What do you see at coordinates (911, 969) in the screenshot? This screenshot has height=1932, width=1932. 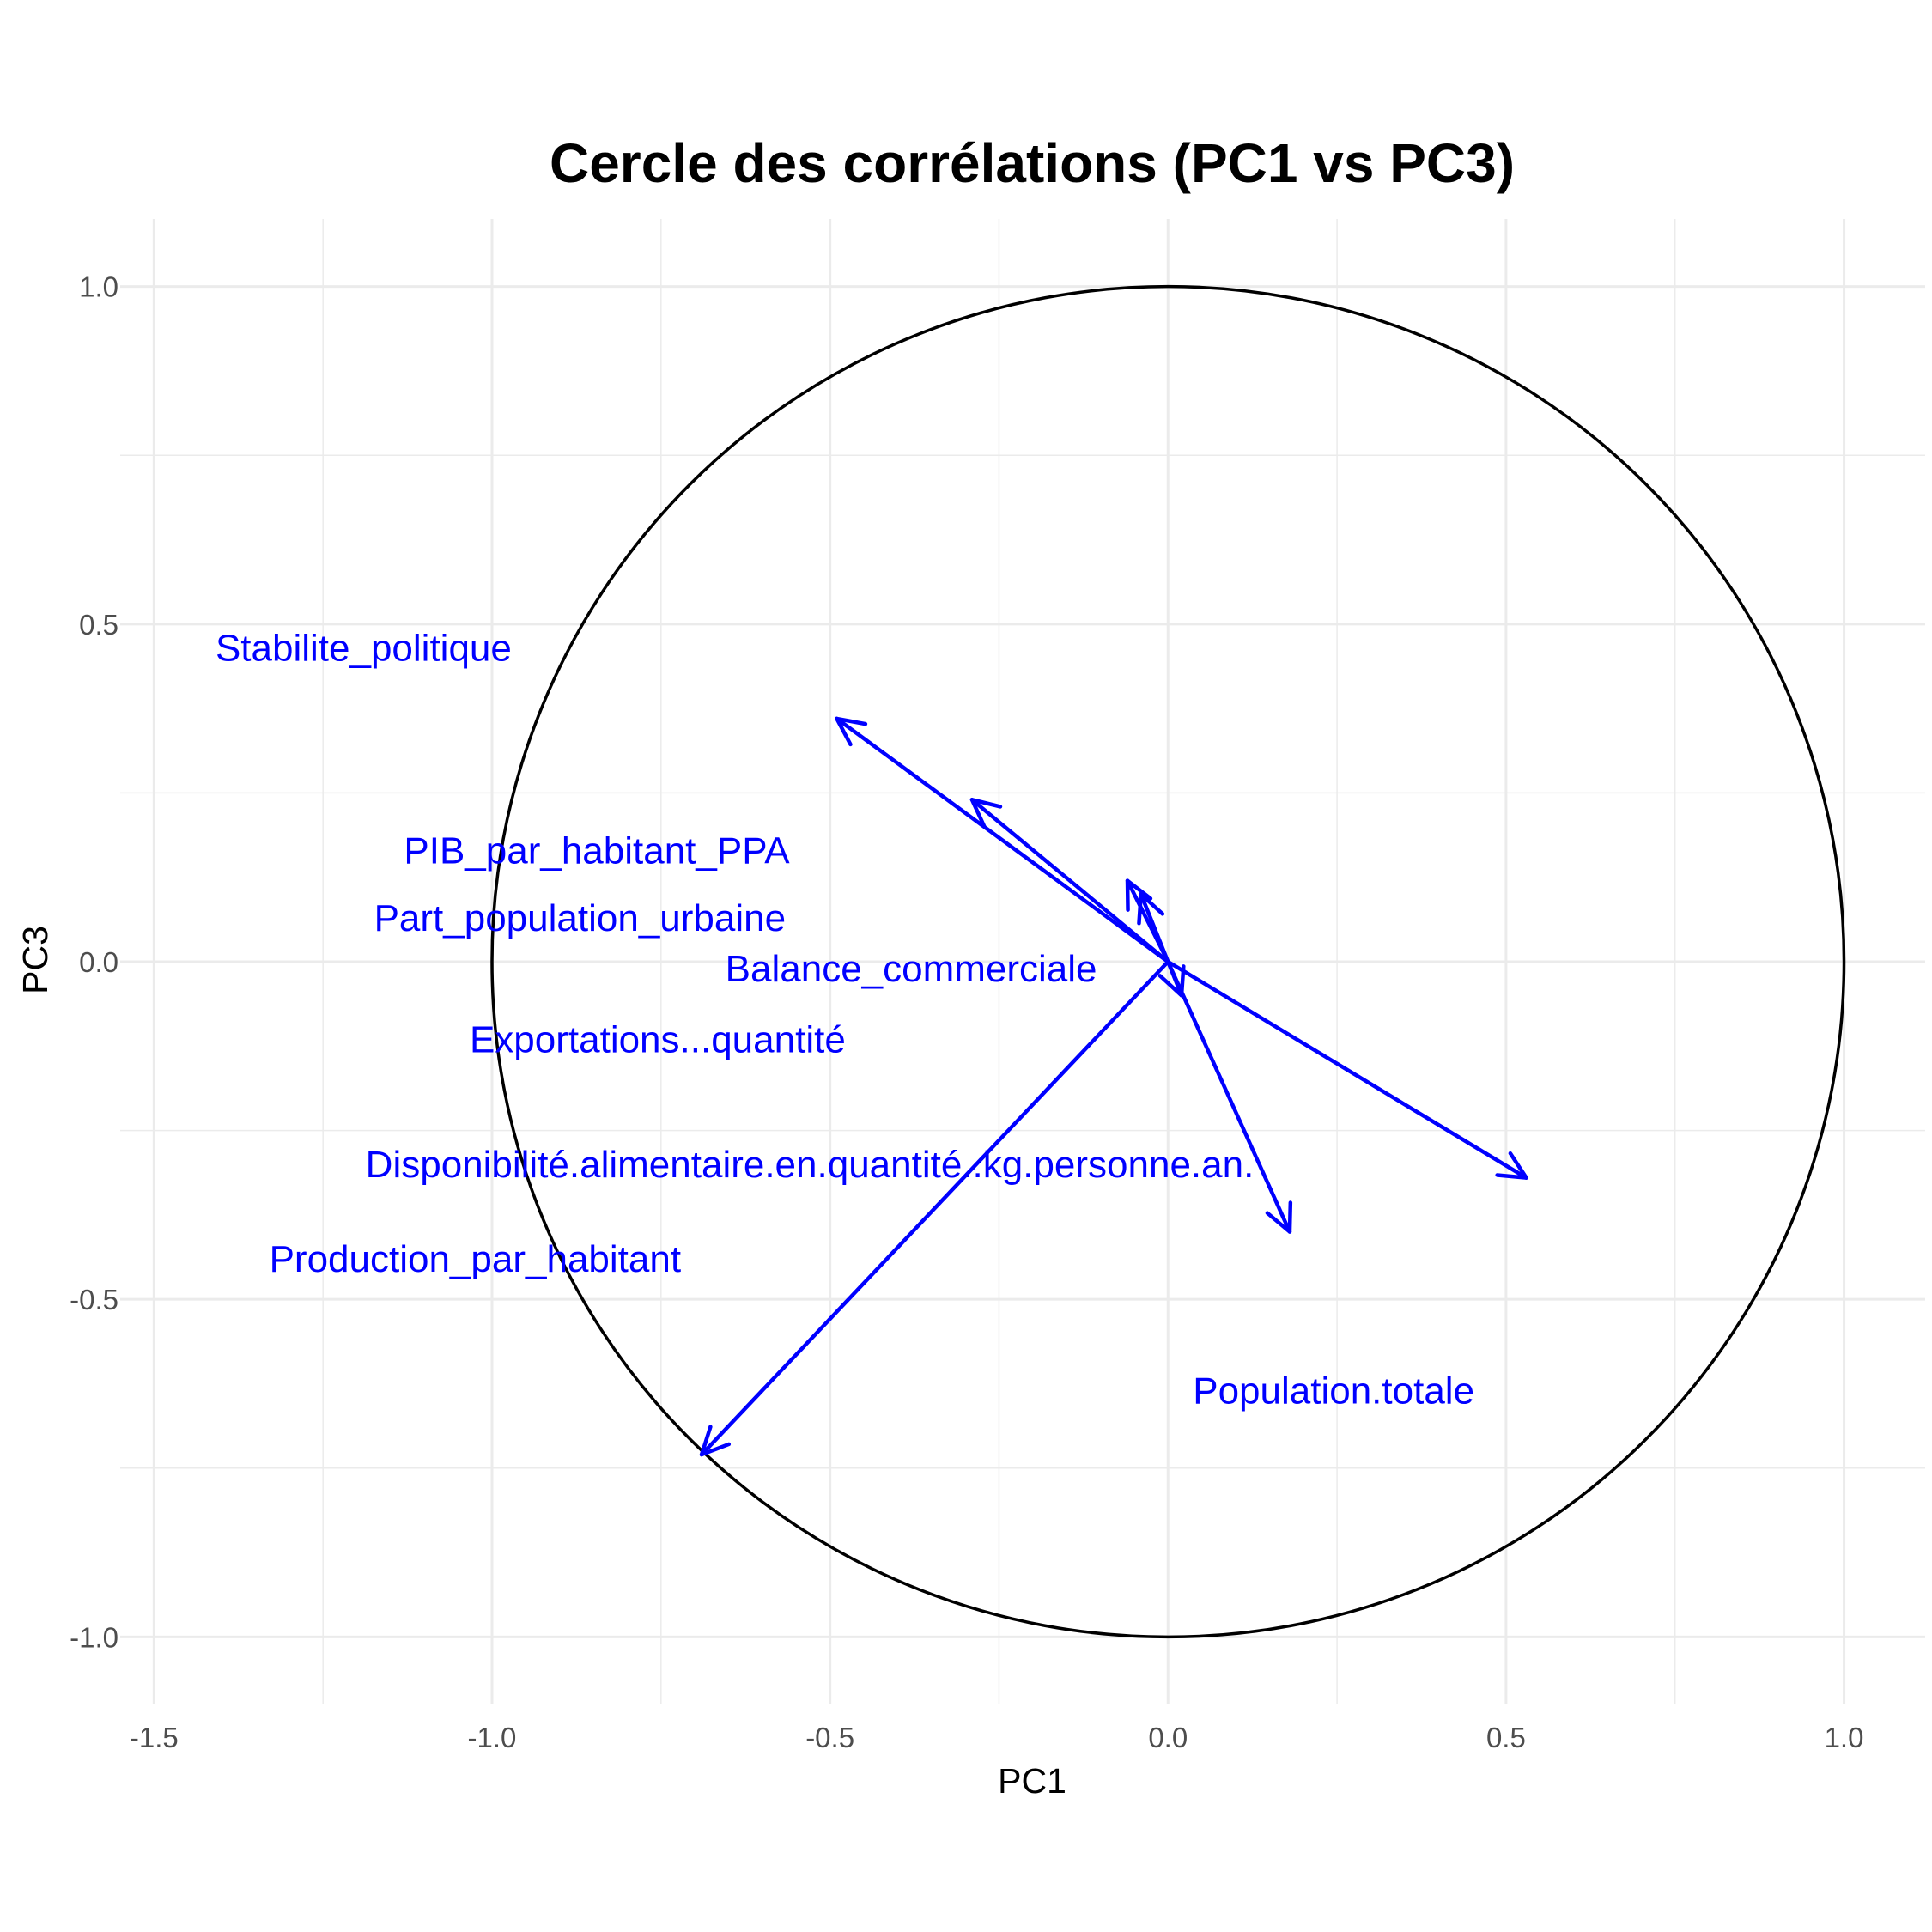 I see `variable-label-3: Balance_commerciale` at bounding box center [911, 969].